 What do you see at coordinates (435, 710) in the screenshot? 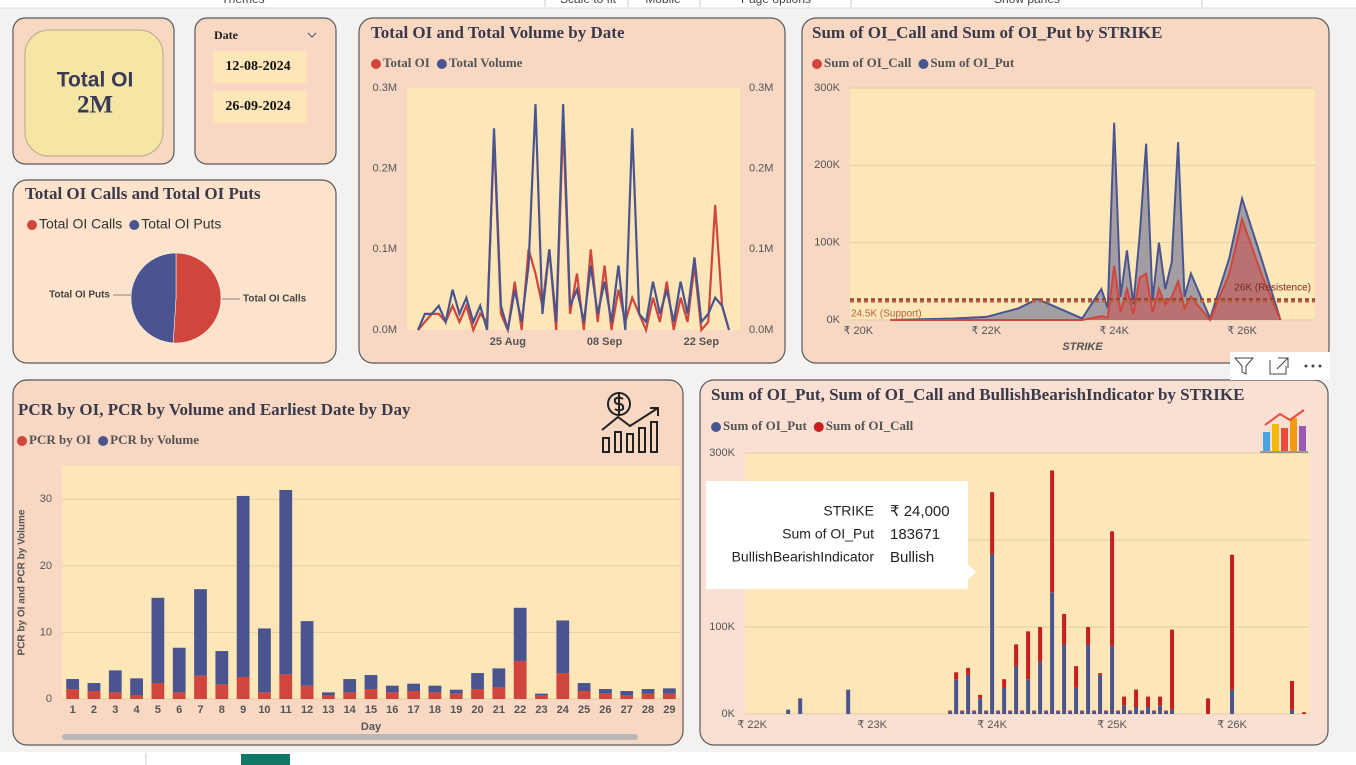
I see `x-tick-label: 18` at bounding box center [435, 710].